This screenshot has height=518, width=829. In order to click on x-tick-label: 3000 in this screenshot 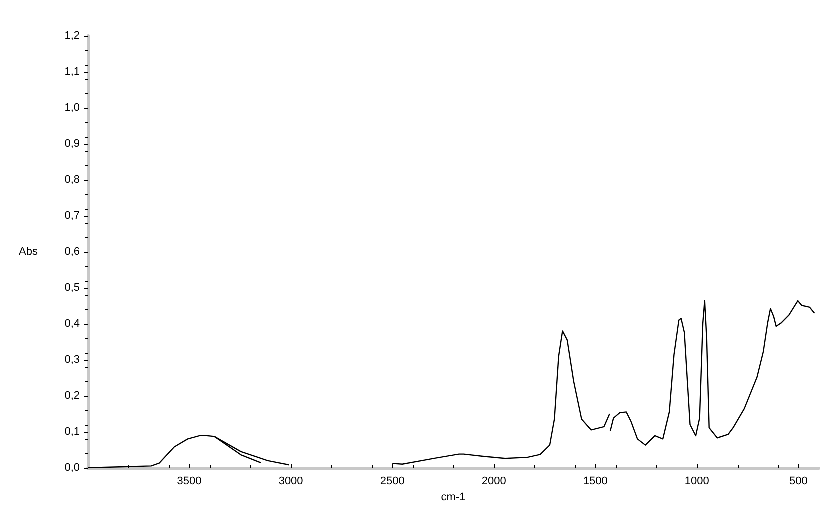, I will do `click(291, 482)`.